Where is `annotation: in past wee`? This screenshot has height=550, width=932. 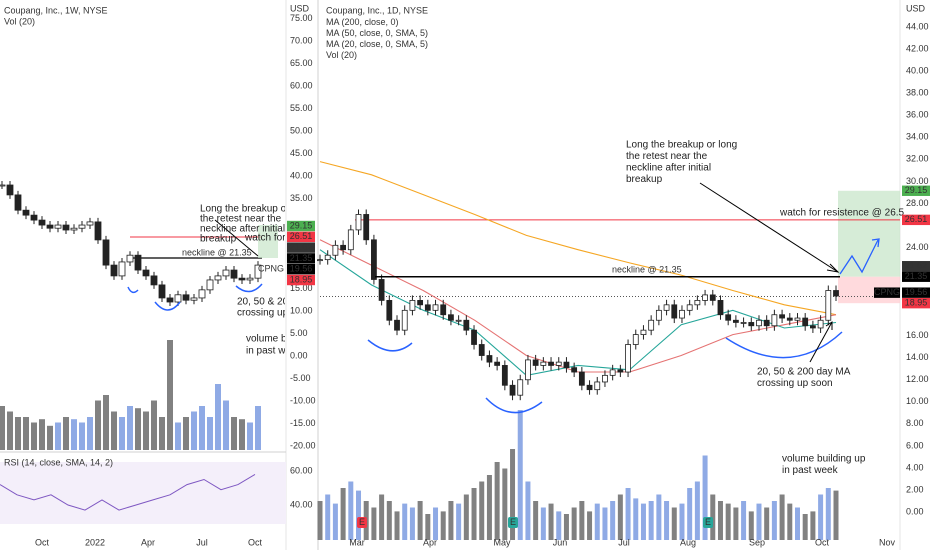 annotation: in past wee is located at coordinates (271, 351).